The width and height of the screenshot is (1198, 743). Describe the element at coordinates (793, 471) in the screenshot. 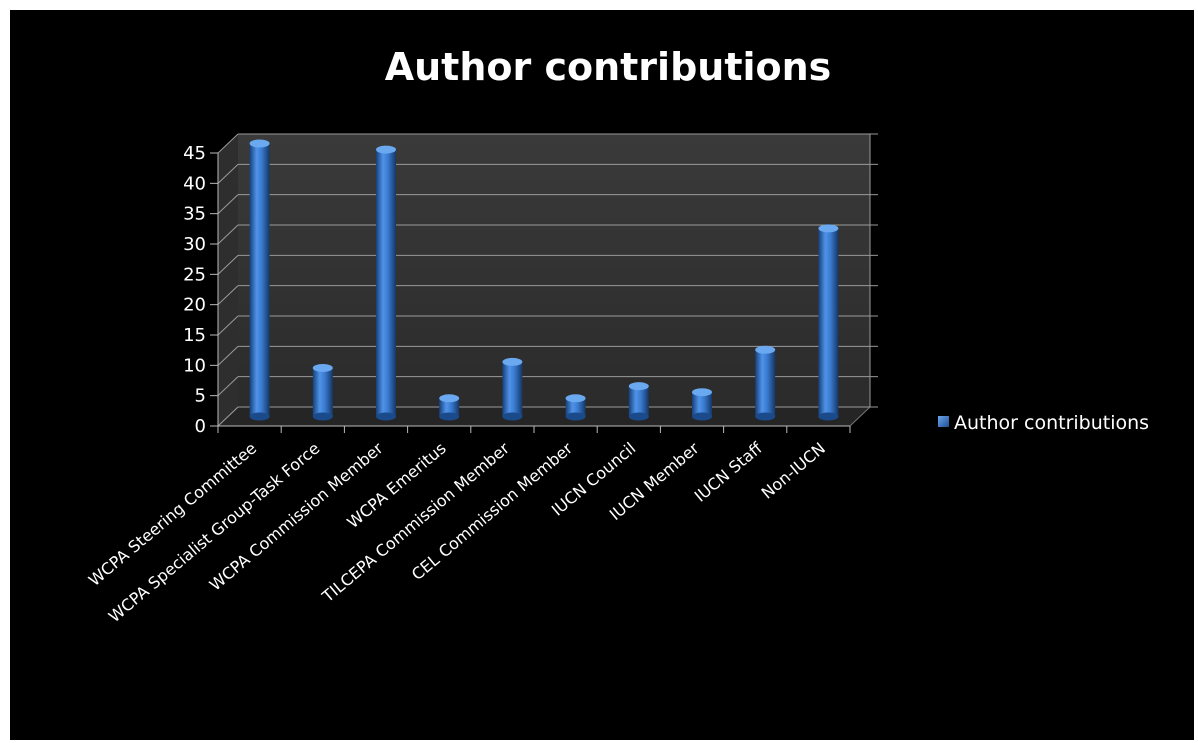

I see `x-tick-label: Non-IUCN` at that location.